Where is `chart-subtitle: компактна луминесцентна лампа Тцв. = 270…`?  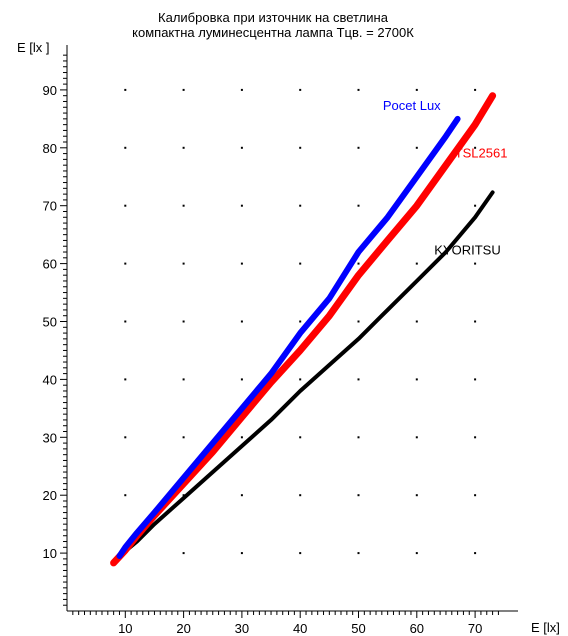 chart-subtitle: компактна луминесцентна лампа Тцв. = 270… is located at coordinates (273, 32).